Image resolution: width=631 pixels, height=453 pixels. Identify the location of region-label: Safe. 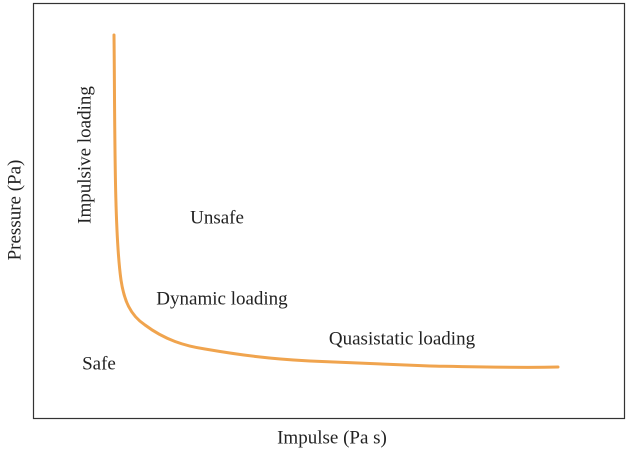
(99, 363).